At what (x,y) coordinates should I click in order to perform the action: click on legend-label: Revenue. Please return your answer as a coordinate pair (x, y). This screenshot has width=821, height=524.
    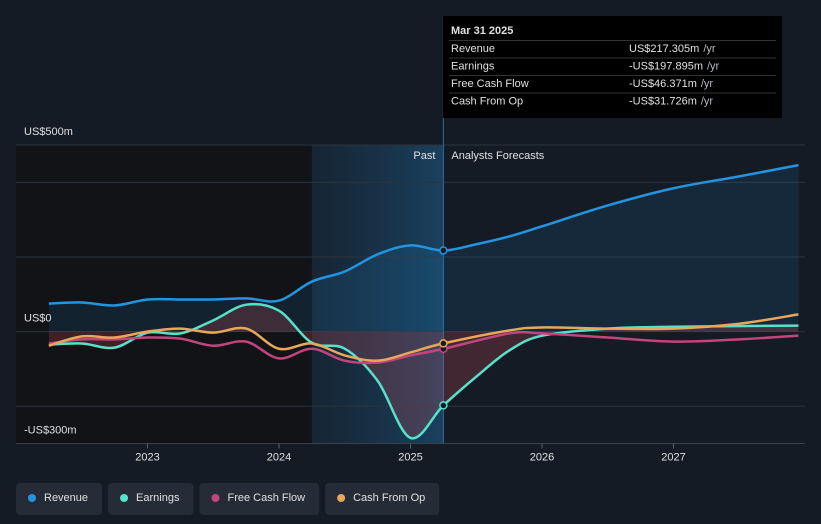
    Looking at the image, I should click on (66, 498).